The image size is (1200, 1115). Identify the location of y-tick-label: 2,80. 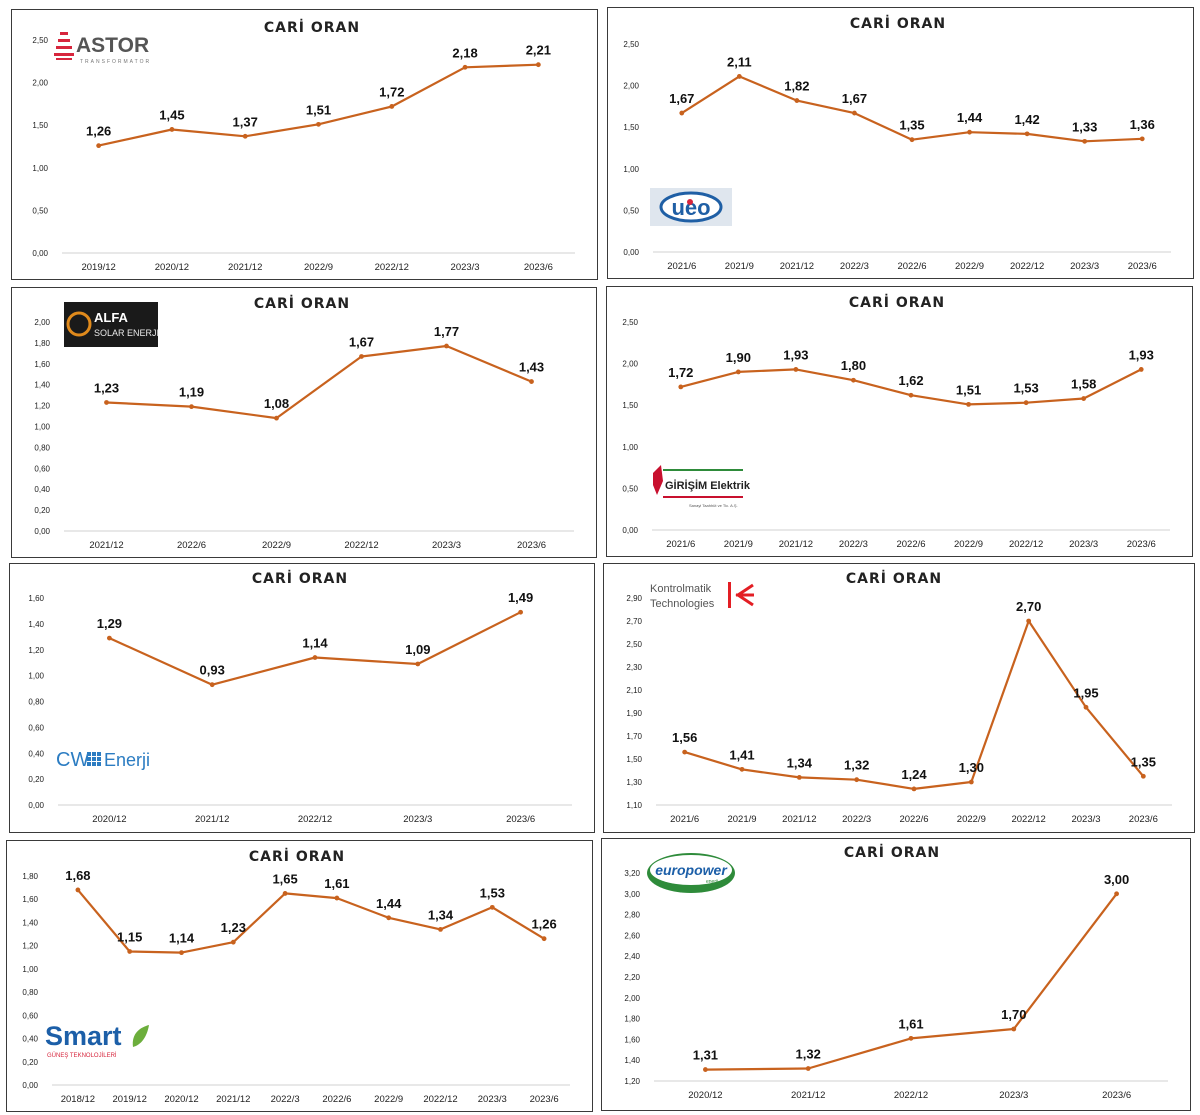
(632, 915).